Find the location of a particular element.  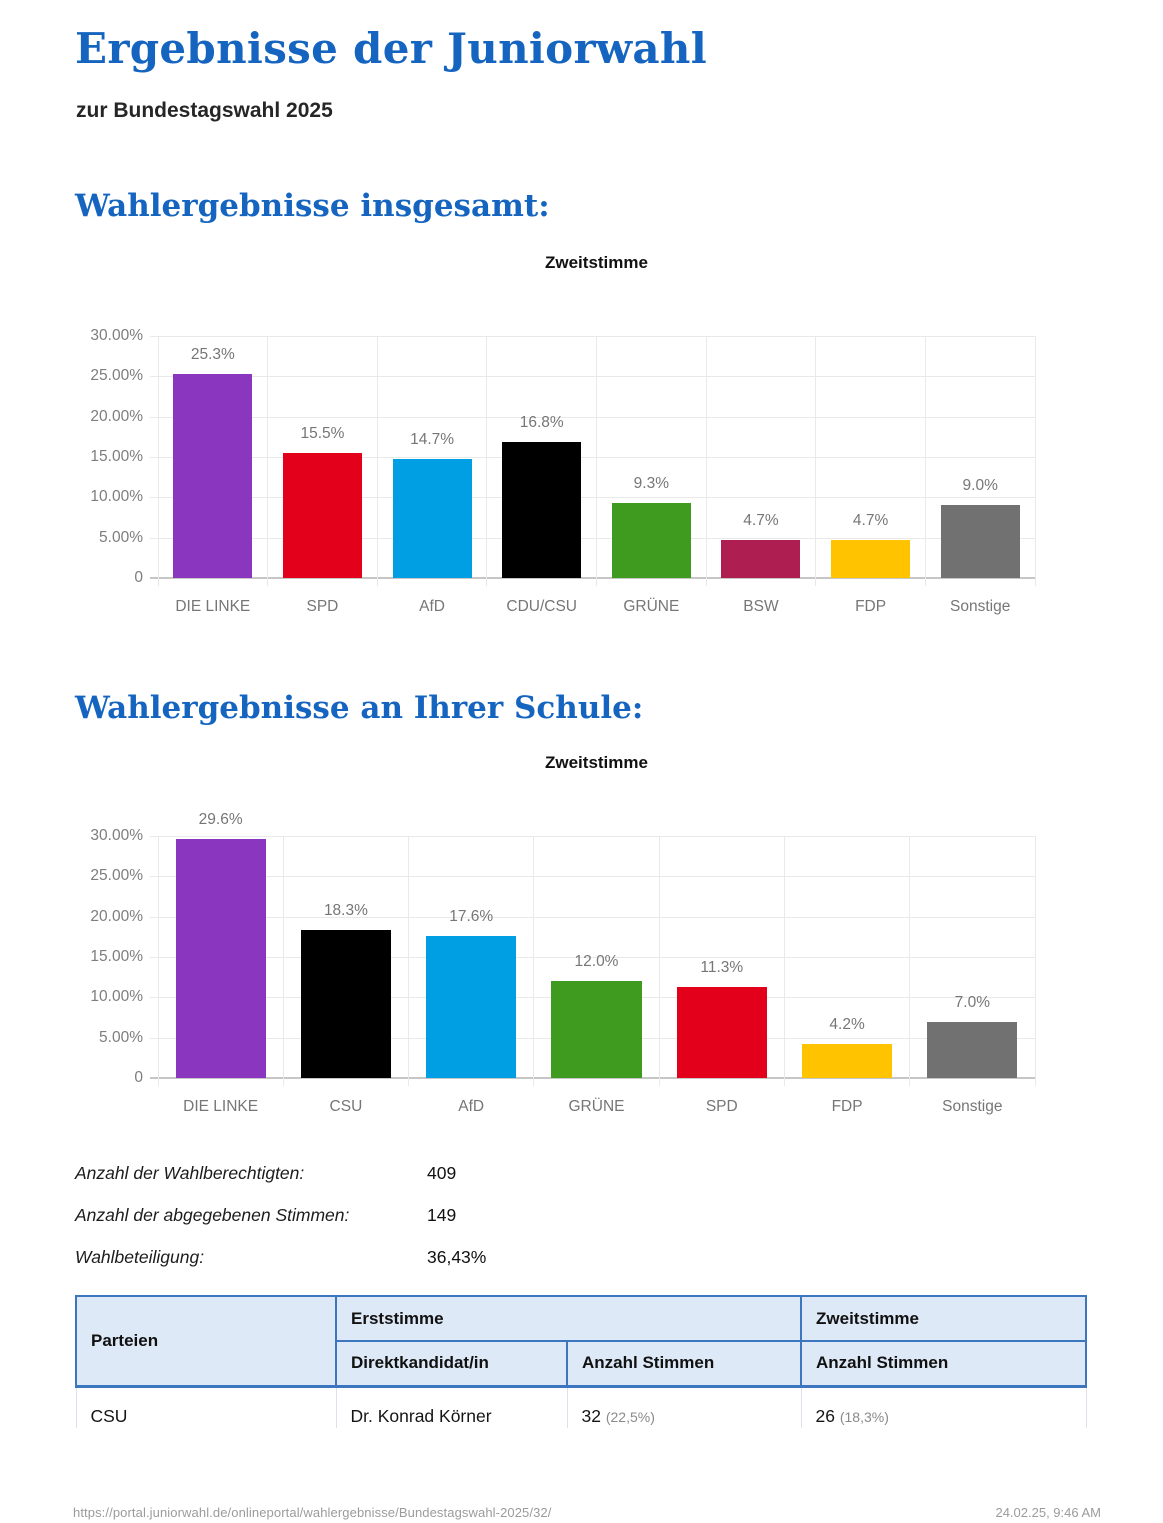

col-header-direktkandidat: Direktkandidat/in is located at coordinates (451, 1364).